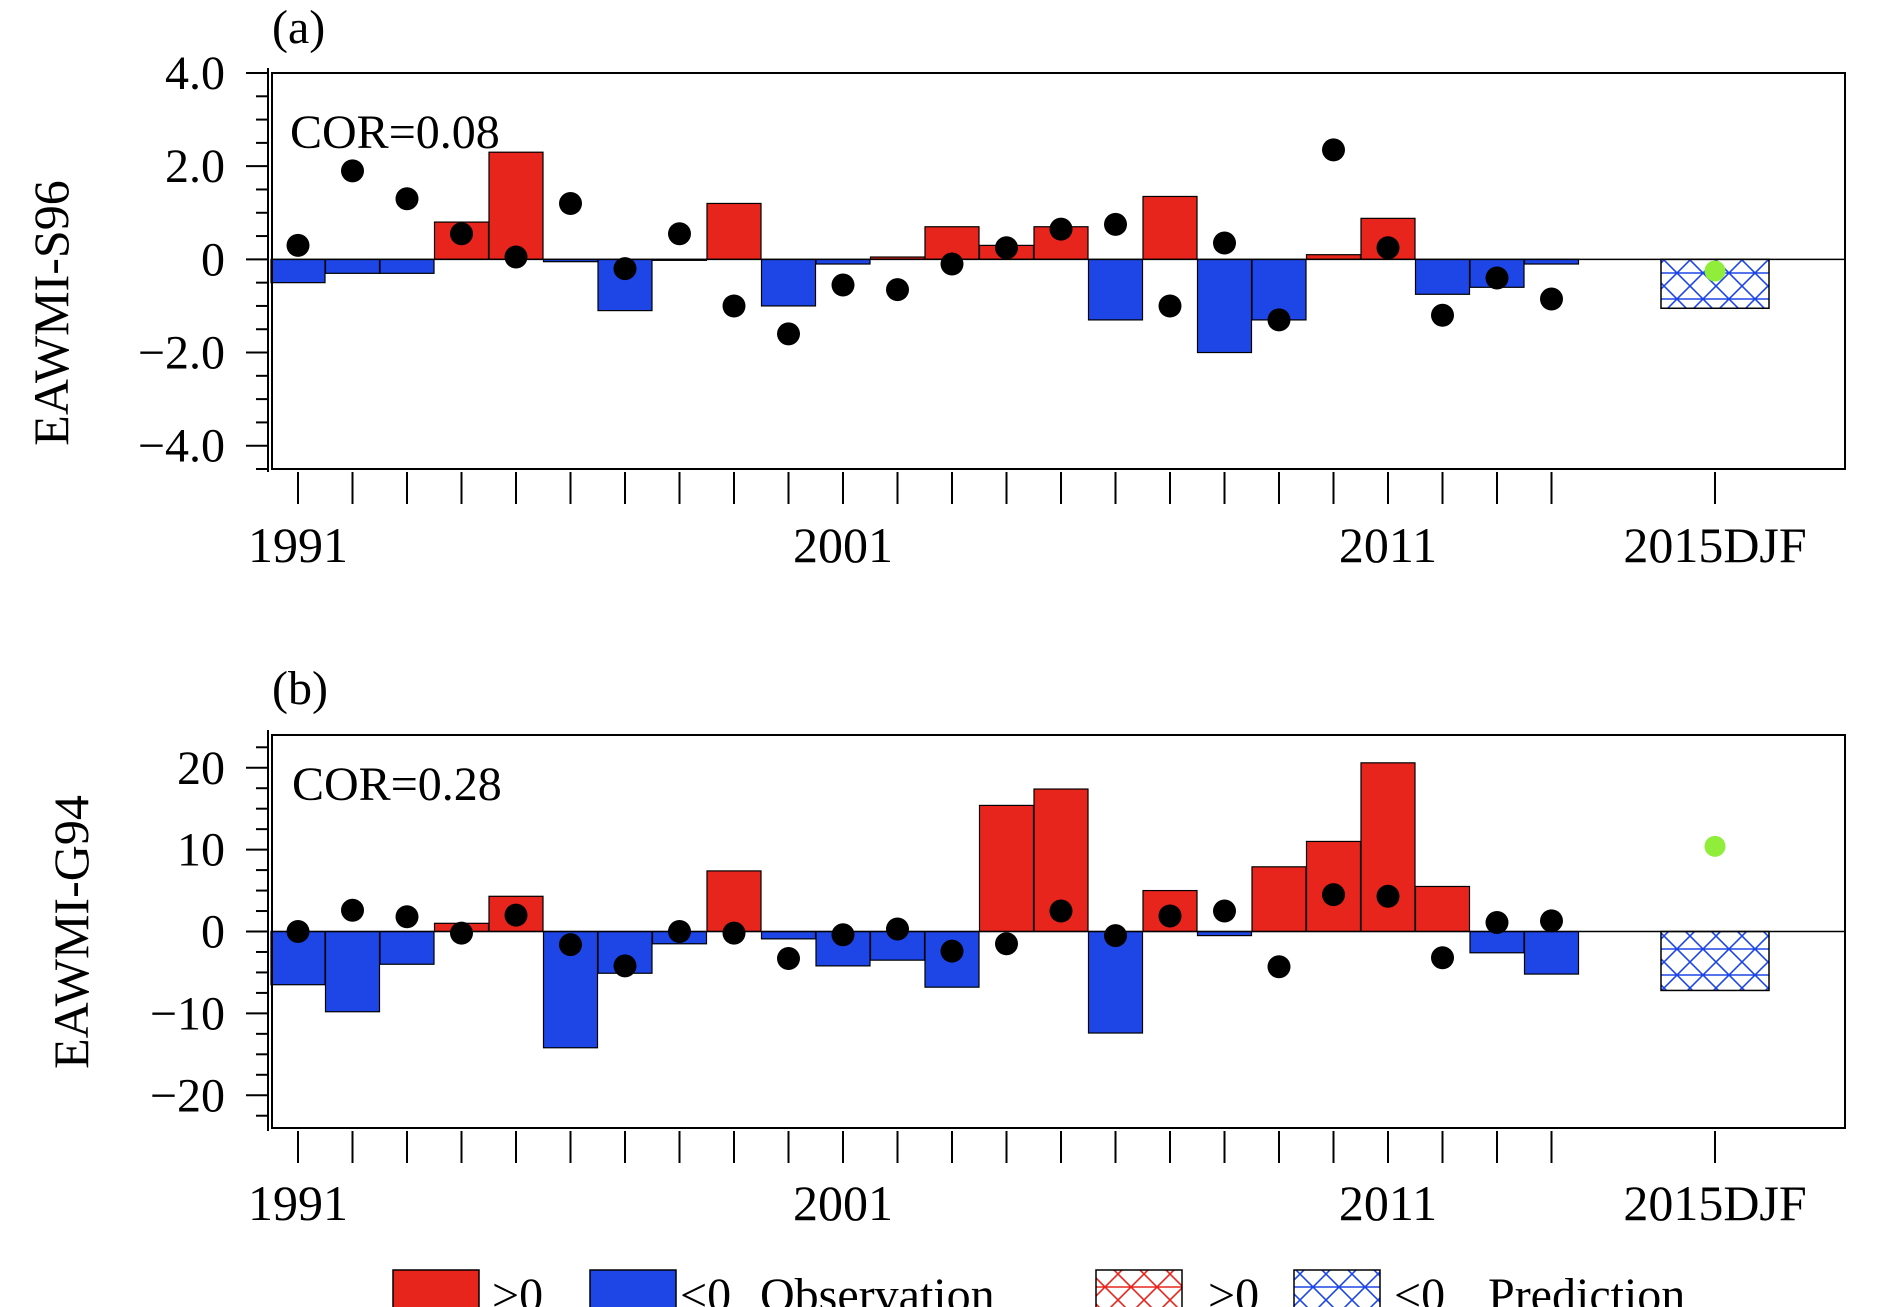 This screenshot has height=1307, width=1890. I want to click on pred-dot-a-1993, so click(407, 199).